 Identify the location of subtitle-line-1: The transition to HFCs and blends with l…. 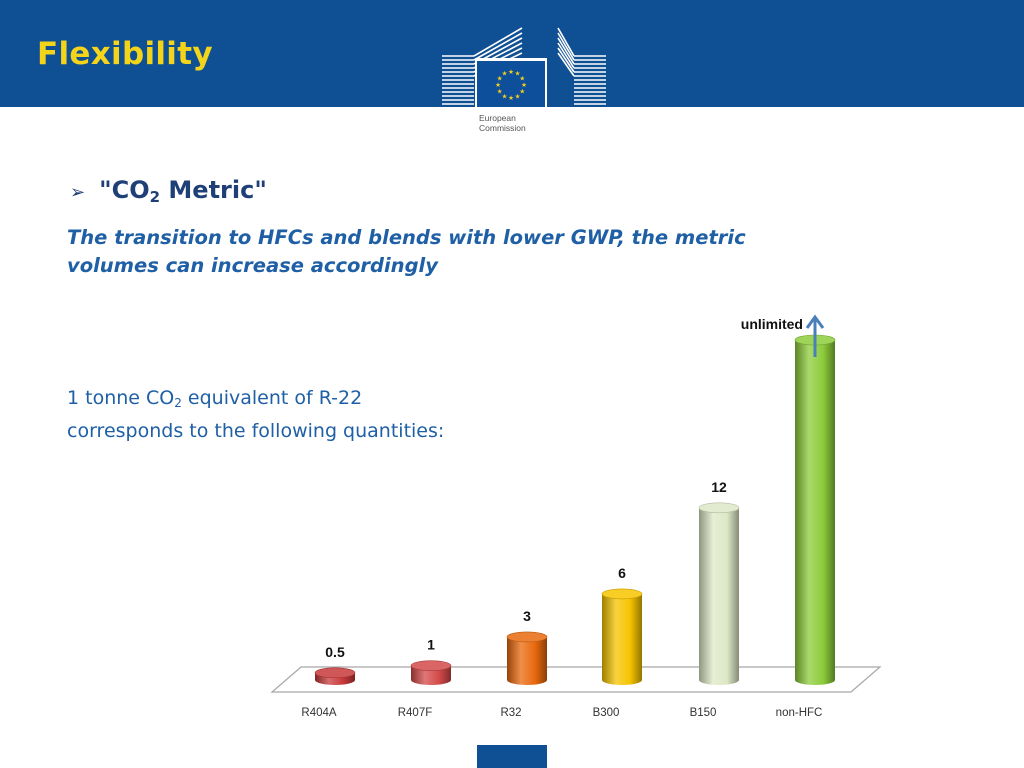
(406, 237).